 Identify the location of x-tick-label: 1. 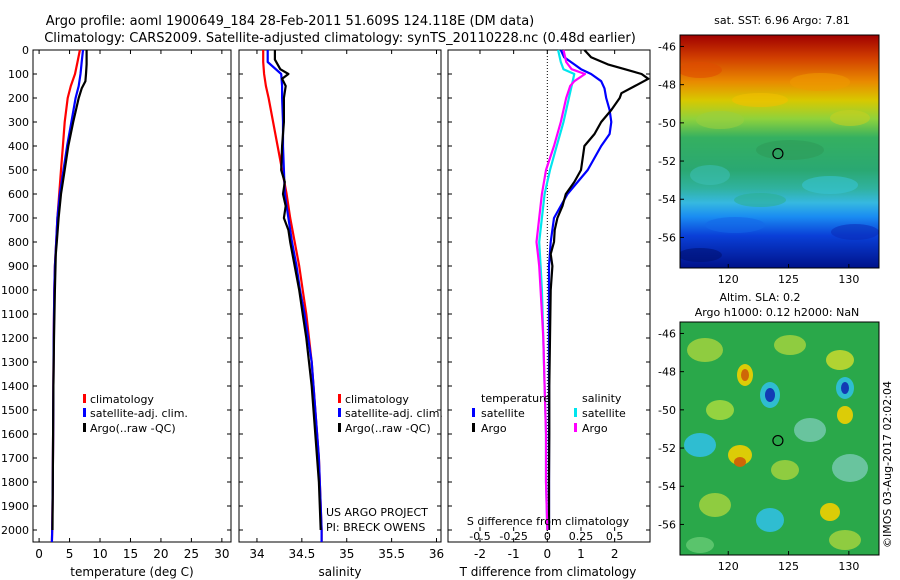
(581, 554).